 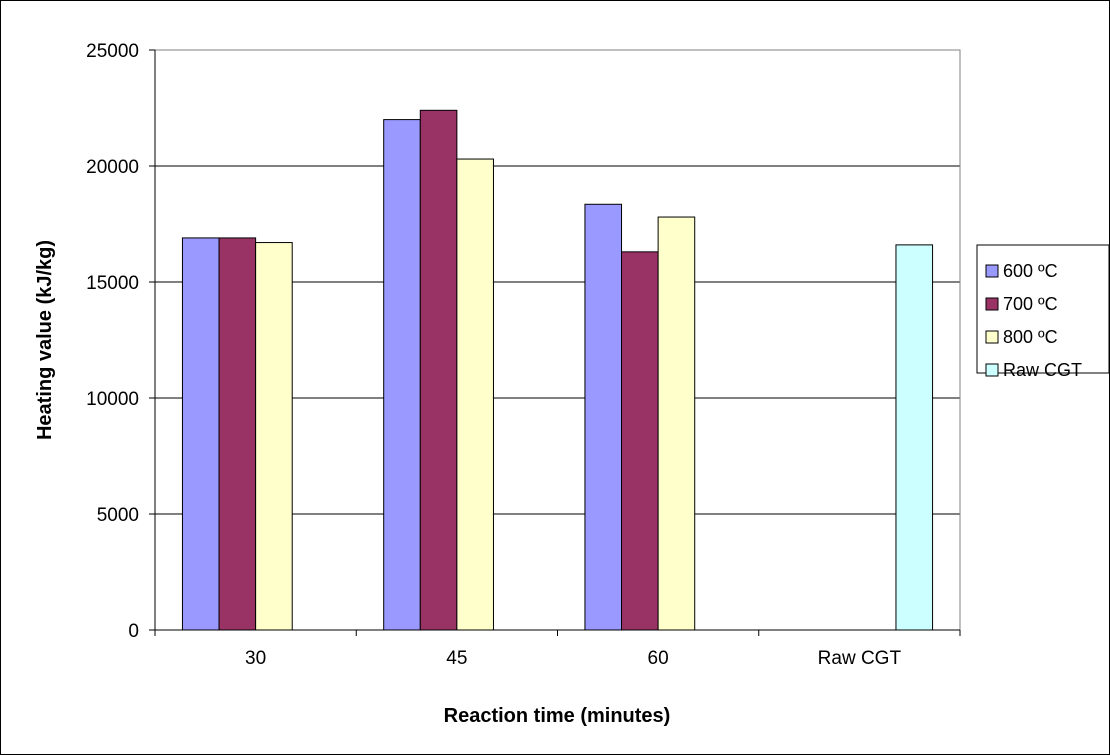 What do you see at coordinates (1030, 337) in the screenshot?
I see `legend-label: 800 ºC` at bounding box center [1030, 337].